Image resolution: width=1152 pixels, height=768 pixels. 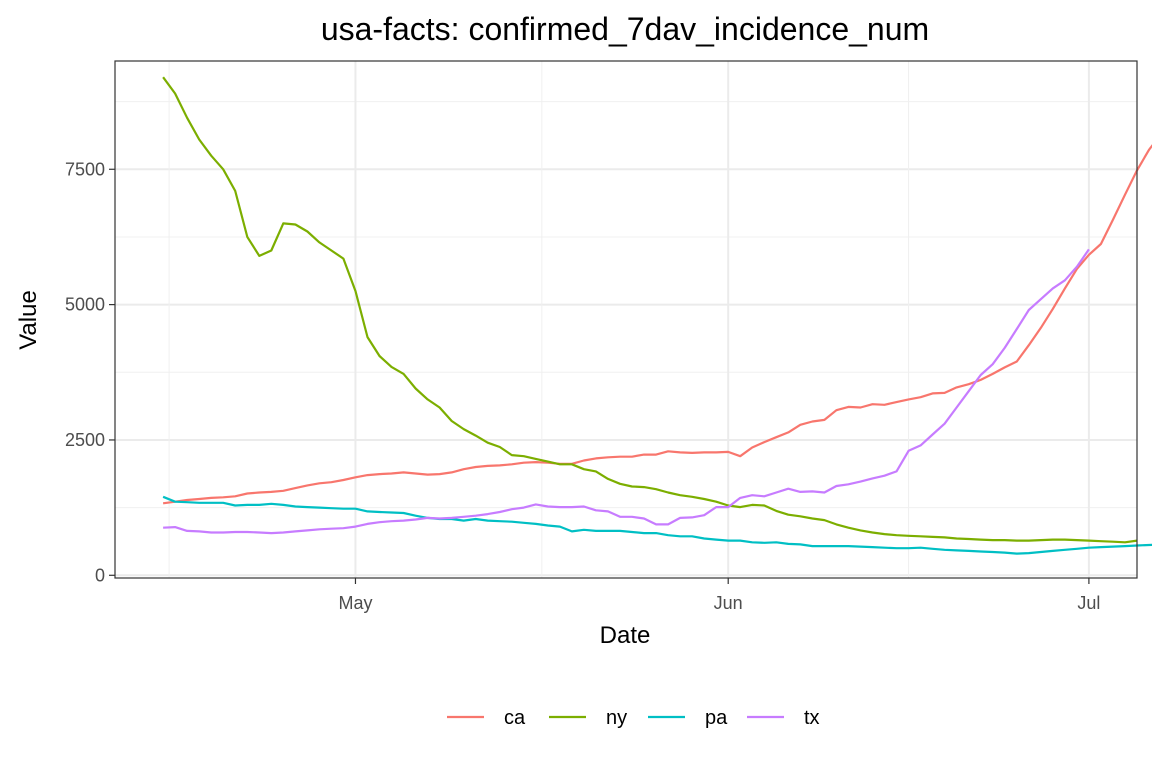 I want to click on y-tick-label: 0, so click(x=100, y=575).